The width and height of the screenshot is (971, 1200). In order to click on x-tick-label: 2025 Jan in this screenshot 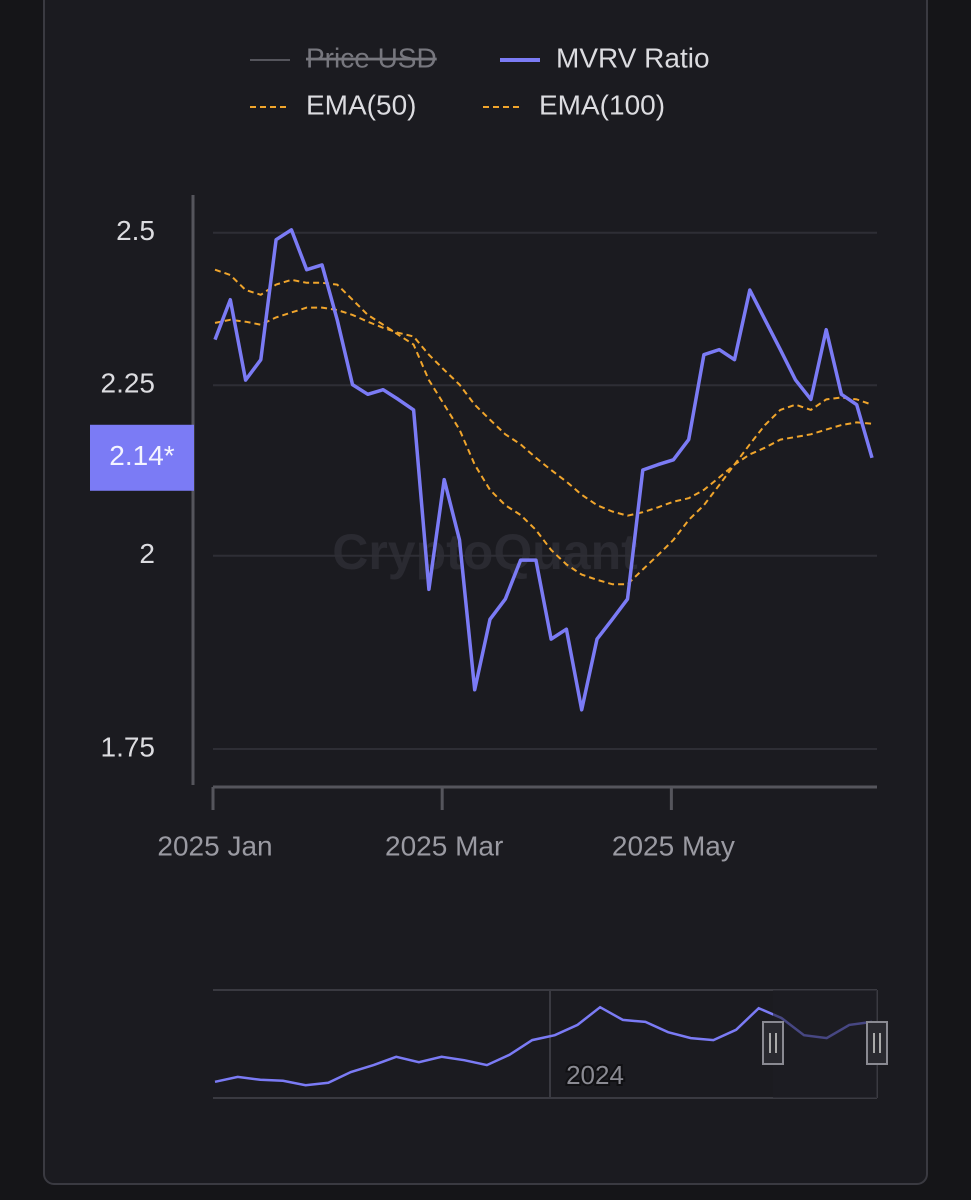, I will do `click(214, 845)`.